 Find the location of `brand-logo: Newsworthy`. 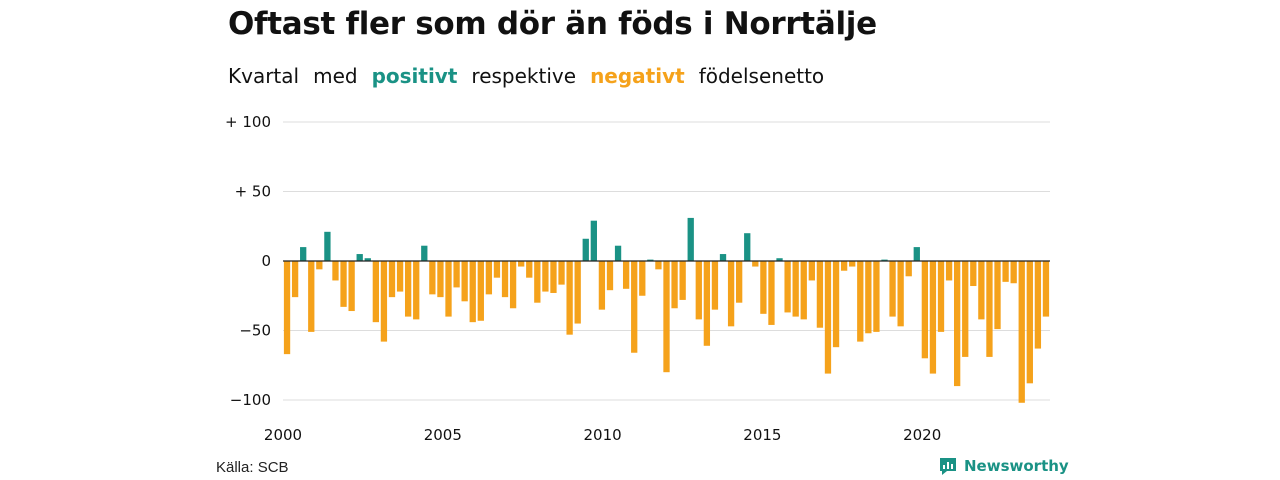

brand-logo: Newsworthy is located at coordinates (1003, 466).